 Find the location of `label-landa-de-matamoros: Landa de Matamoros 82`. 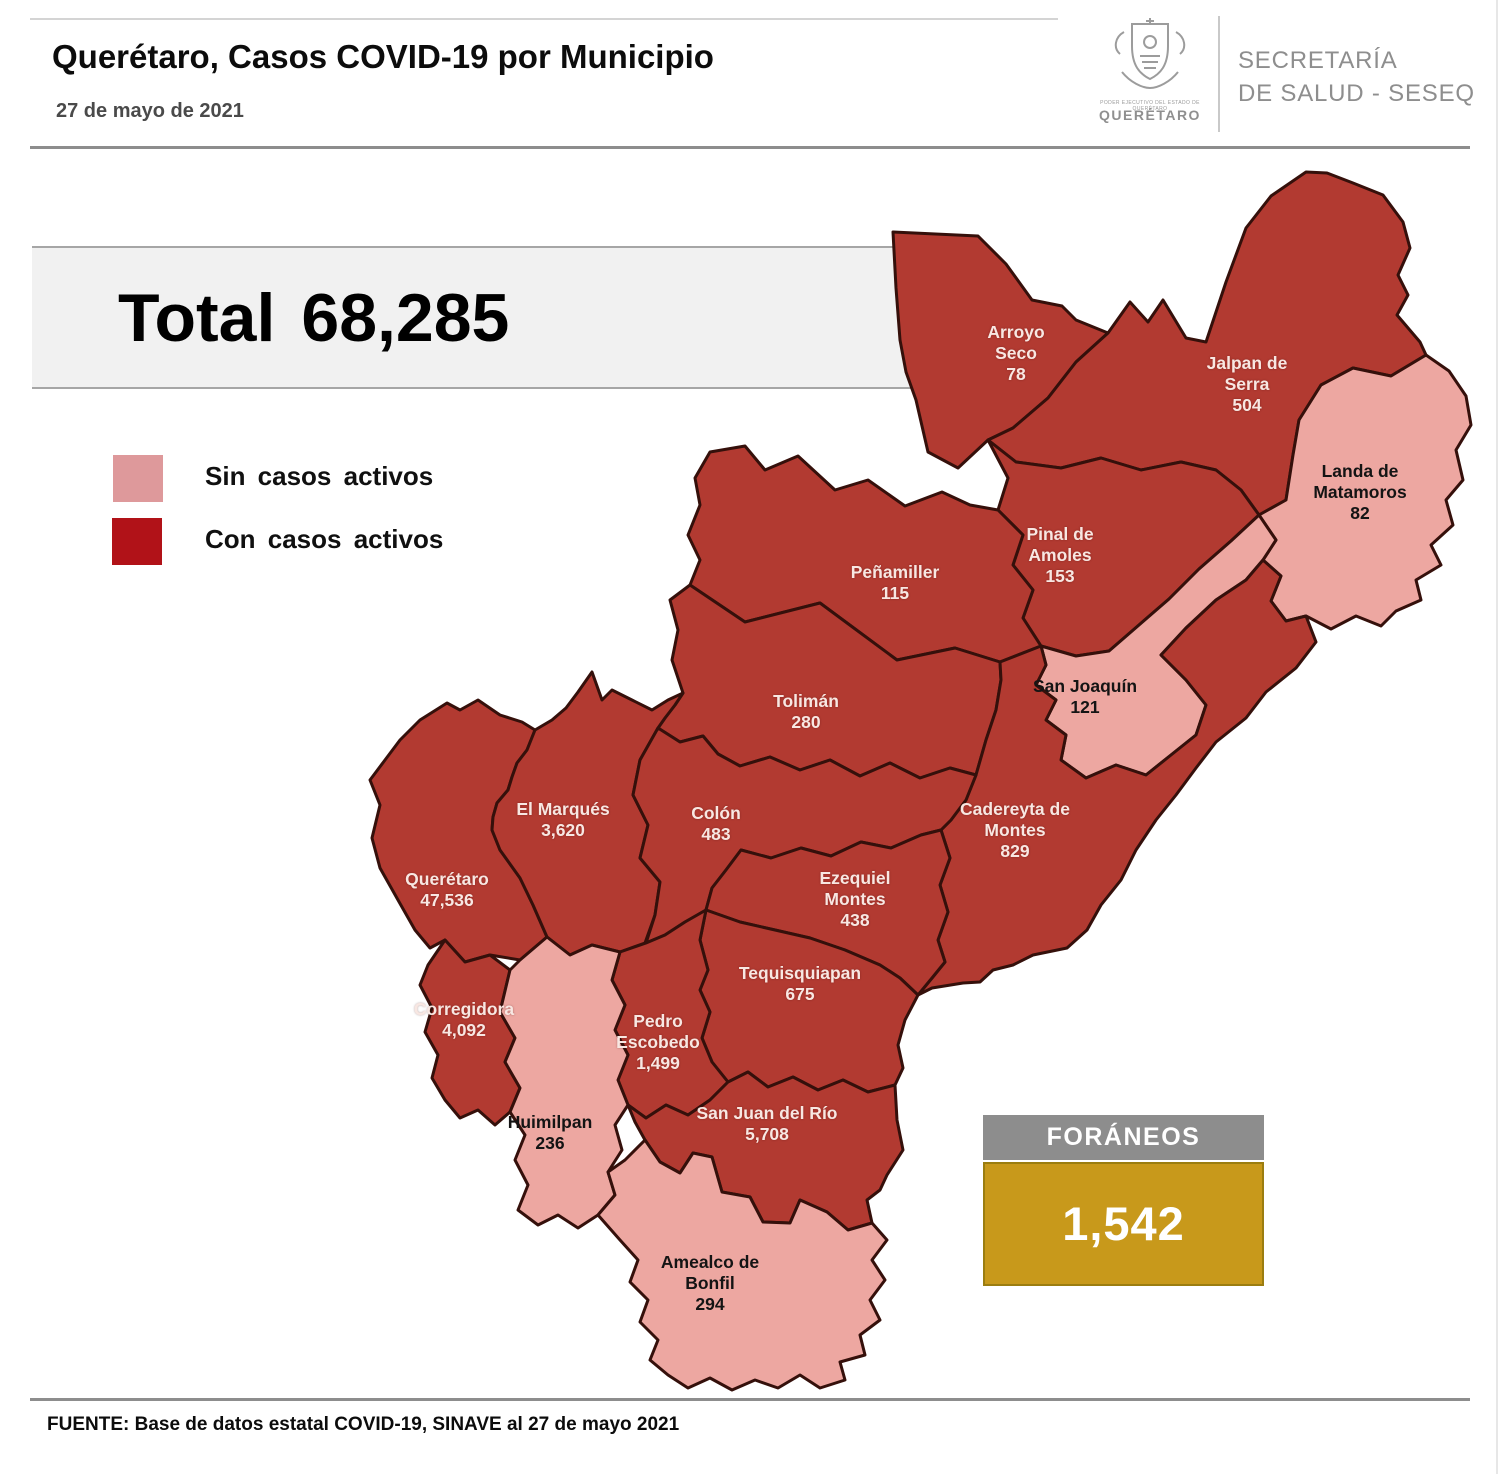

label-landa-de-matamoros: Landa de Matamoros 82 is located at coordinates (1360, 492).